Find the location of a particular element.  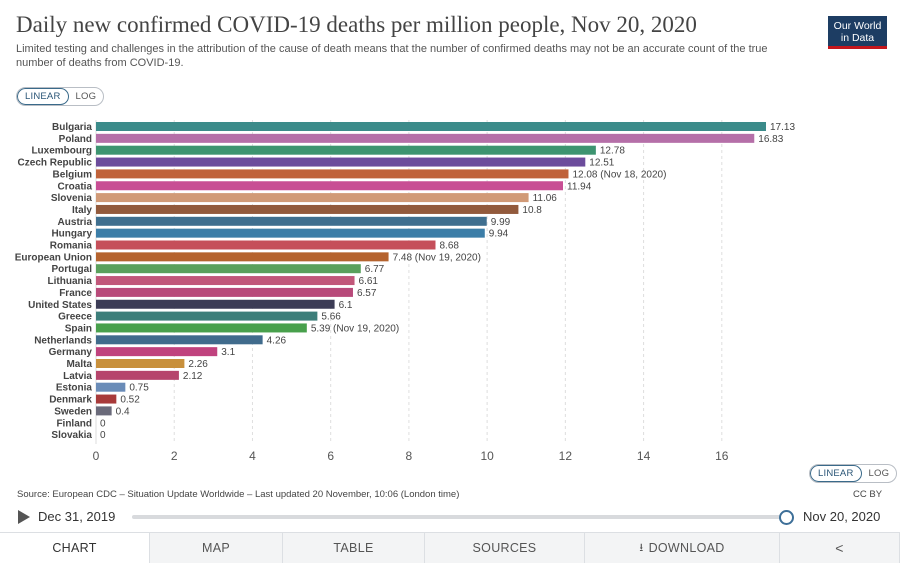

bar-category-label: Estonia is located at coordinates (74, 388).